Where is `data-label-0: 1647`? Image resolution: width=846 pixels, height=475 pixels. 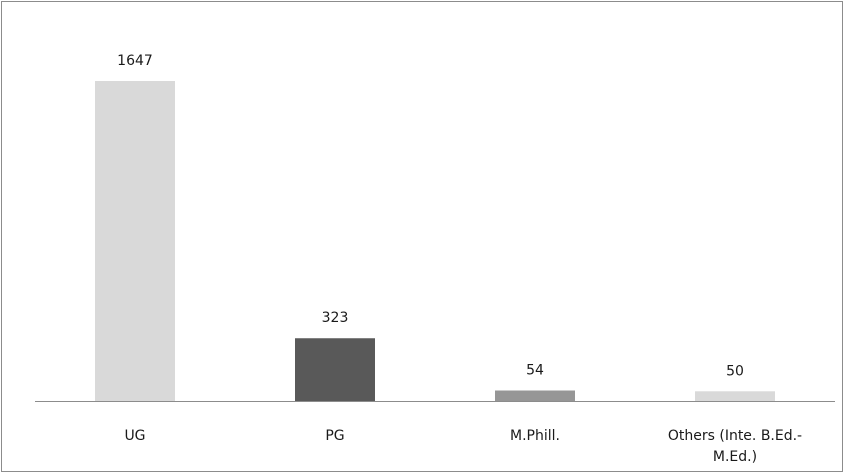 data-label-0: 1647 is located at coordinates (135, 61).